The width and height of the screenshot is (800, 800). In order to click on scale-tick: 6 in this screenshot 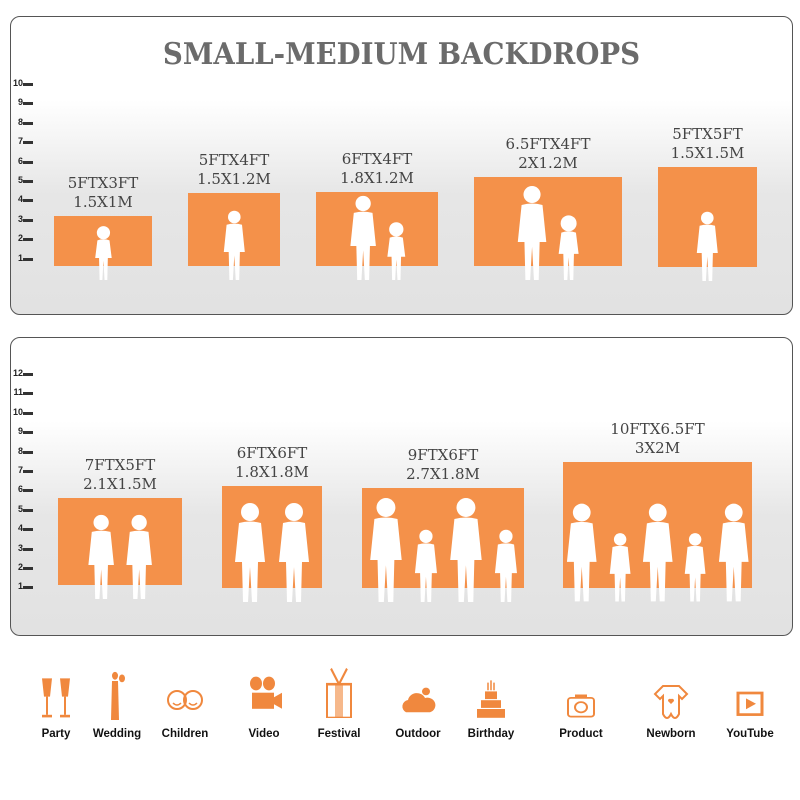, I will do `click(23, 162)`.